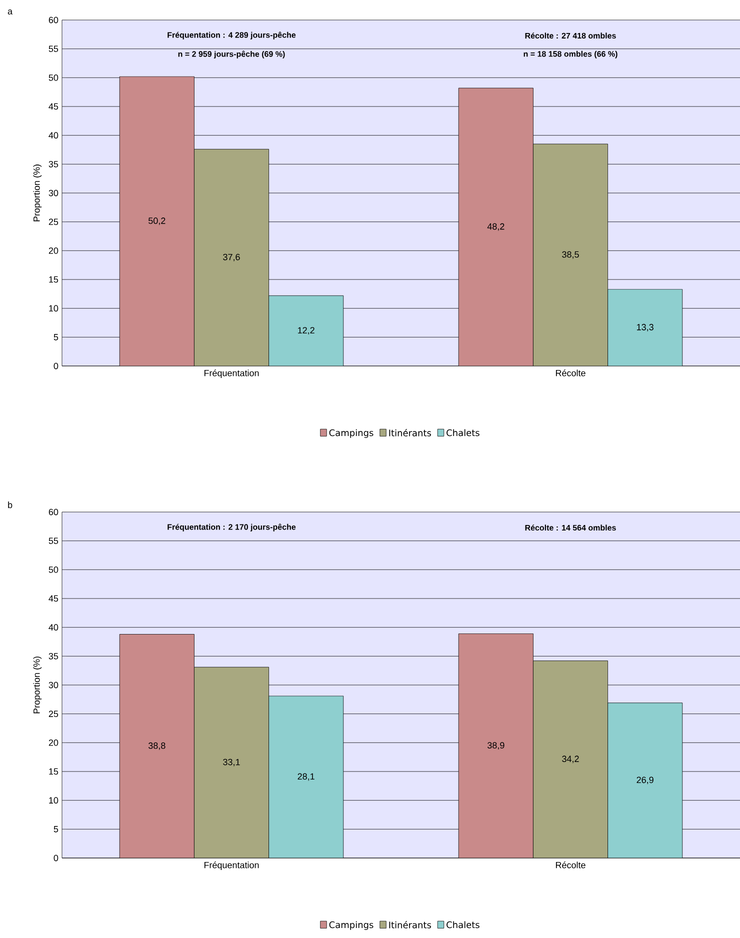  I want to click on annotation: n = 18 158 ombles (66 %), so click(571, 54).